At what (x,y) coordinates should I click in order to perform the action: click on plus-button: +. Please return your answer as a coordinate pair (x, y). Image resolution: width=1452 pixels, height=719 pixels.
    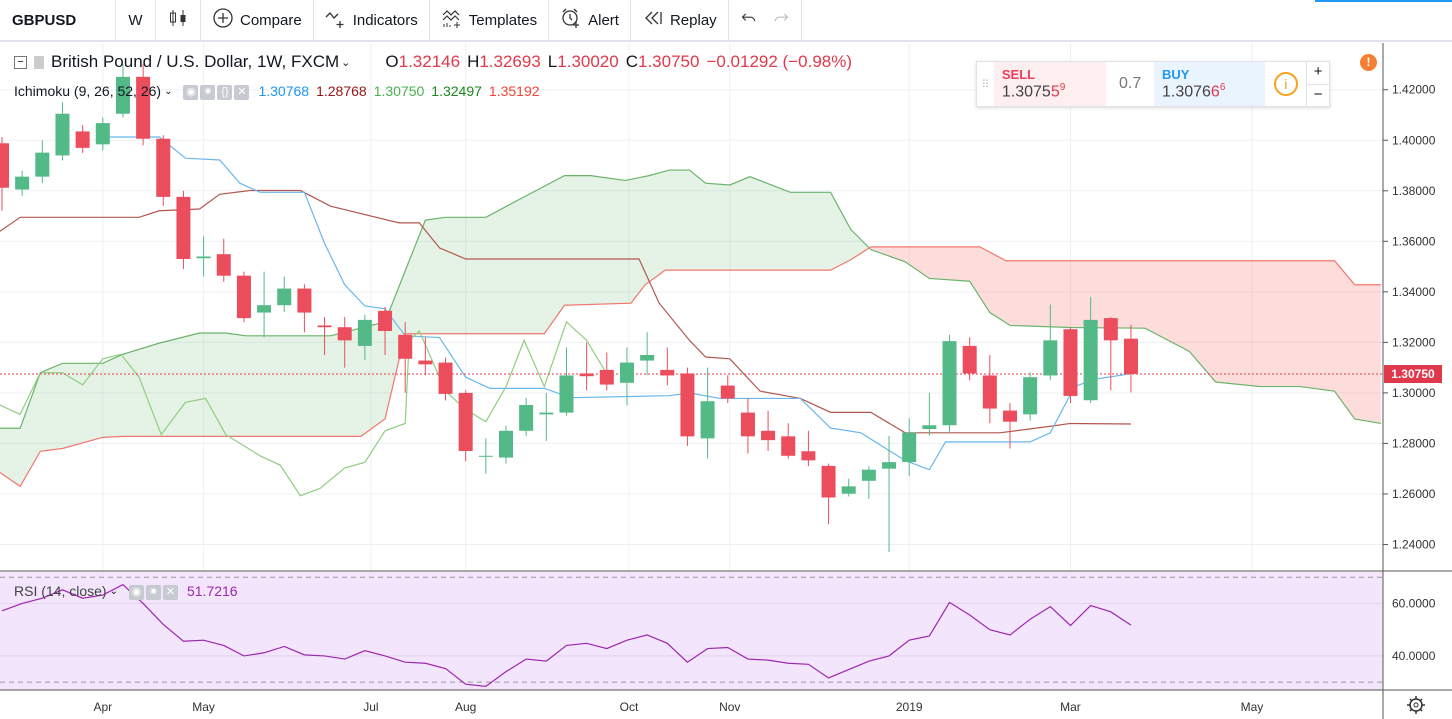
    Looking at the image, I should click on (1318, 73).